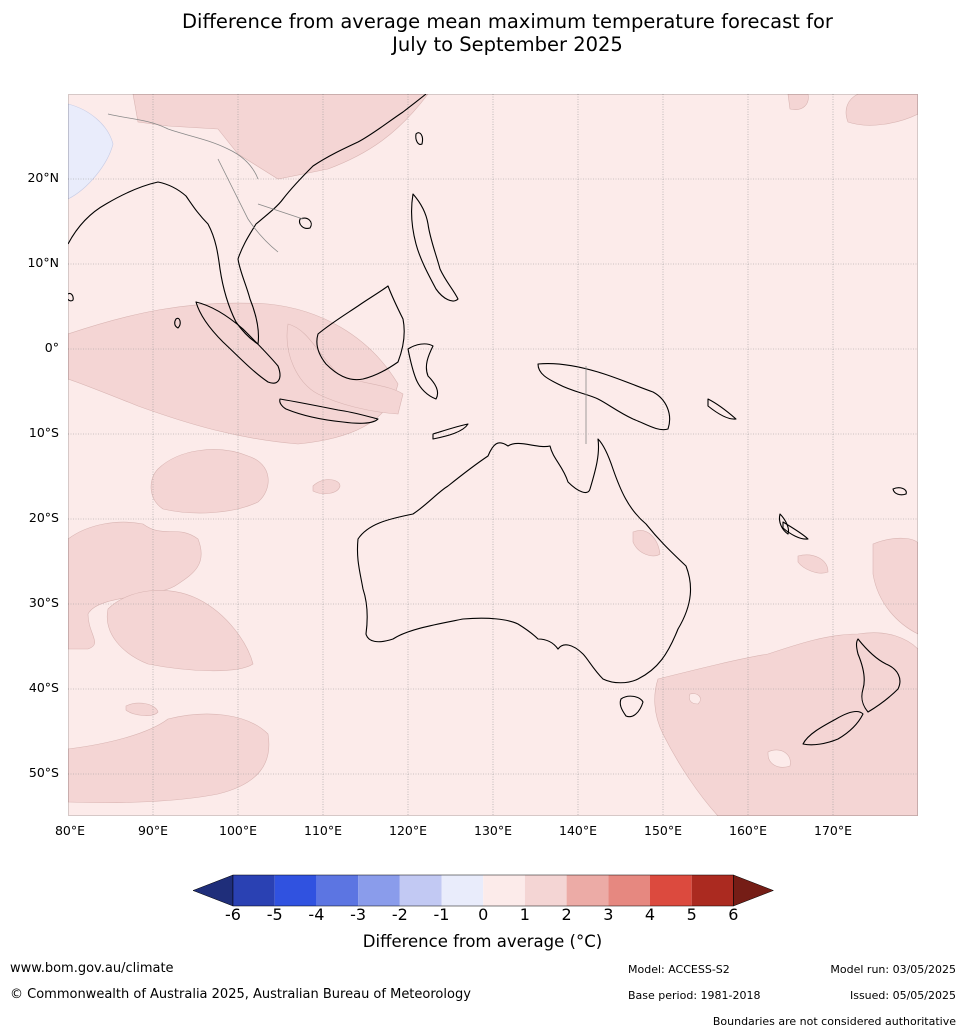  Describe the element at coordinates (694, 699) in the screenshot. I see `anomaly-region-tasman-inner` at that location.